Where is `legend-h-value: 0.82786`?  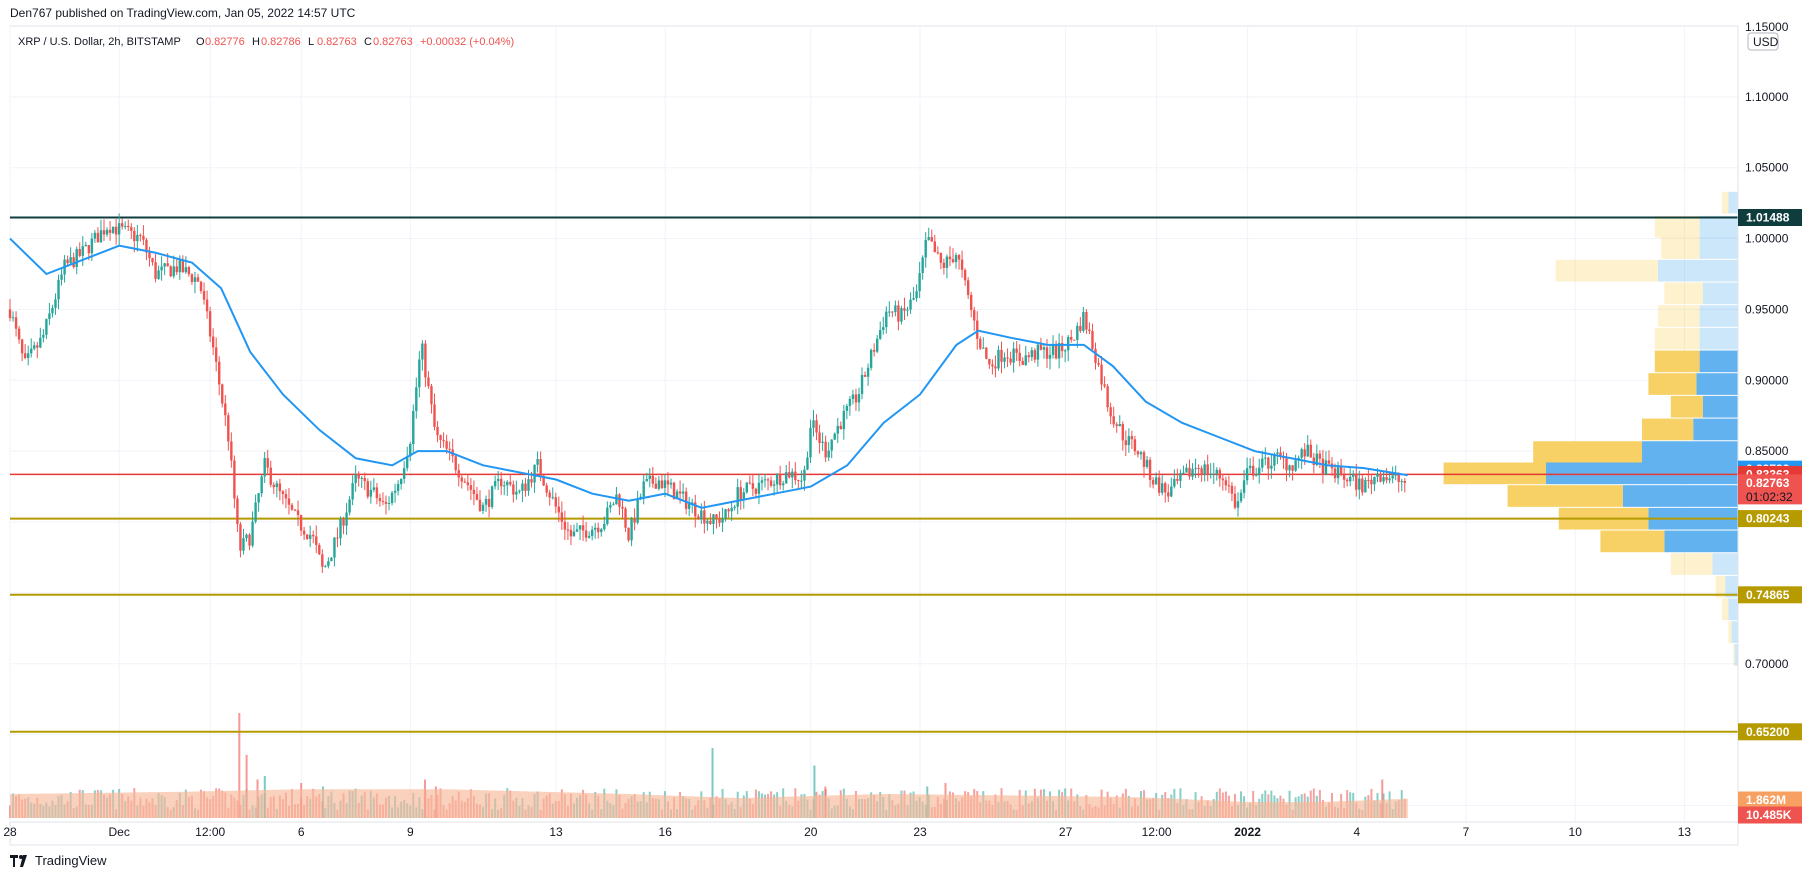
legend-h-value: 0.82786 is located at coordinates (281, 42).